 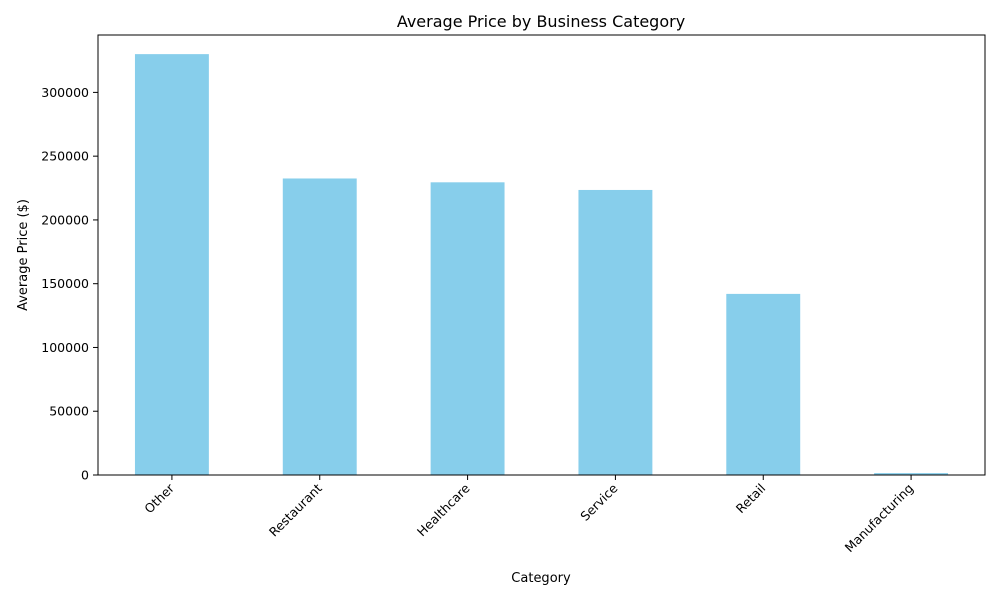 I want to click on y-axis-ticks: 0 50000 100000 150000 200000 250000 300000, so click(x=69, y=284).